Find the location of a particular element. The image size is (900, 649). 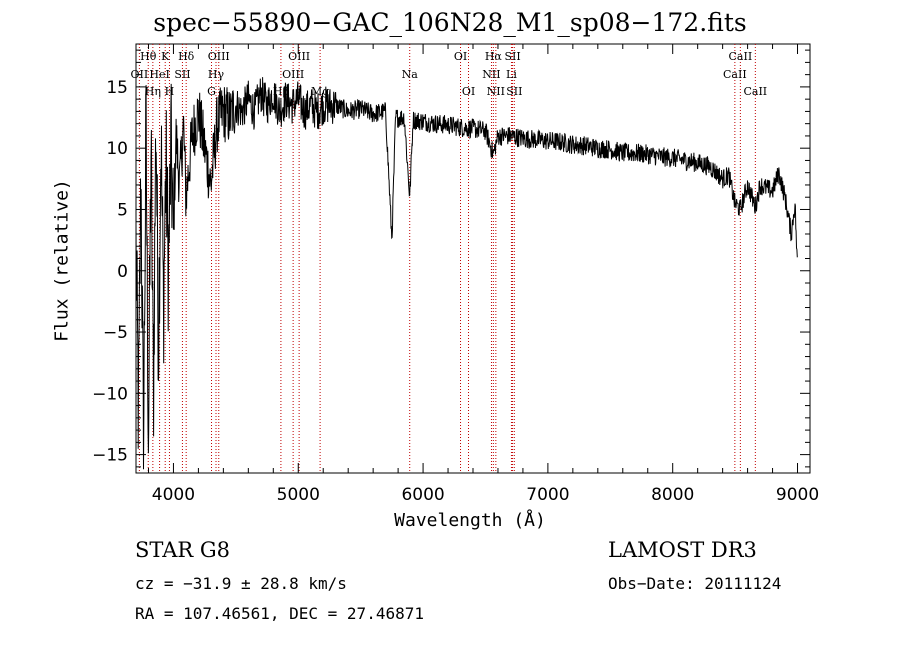

survey-name: LAMOST DR3 is located at coordinates (682, 550).